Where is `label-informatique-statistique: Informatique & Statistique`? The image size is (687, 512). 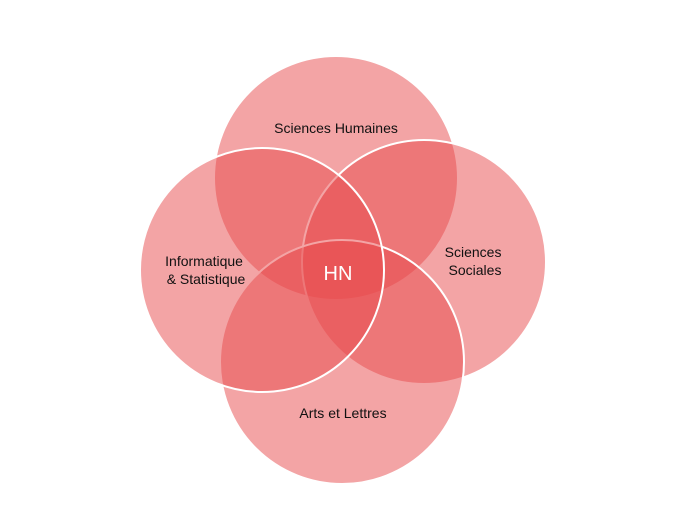
label-informatique-statistique: Informatique & Statistique is located at coordinates (206, 270).